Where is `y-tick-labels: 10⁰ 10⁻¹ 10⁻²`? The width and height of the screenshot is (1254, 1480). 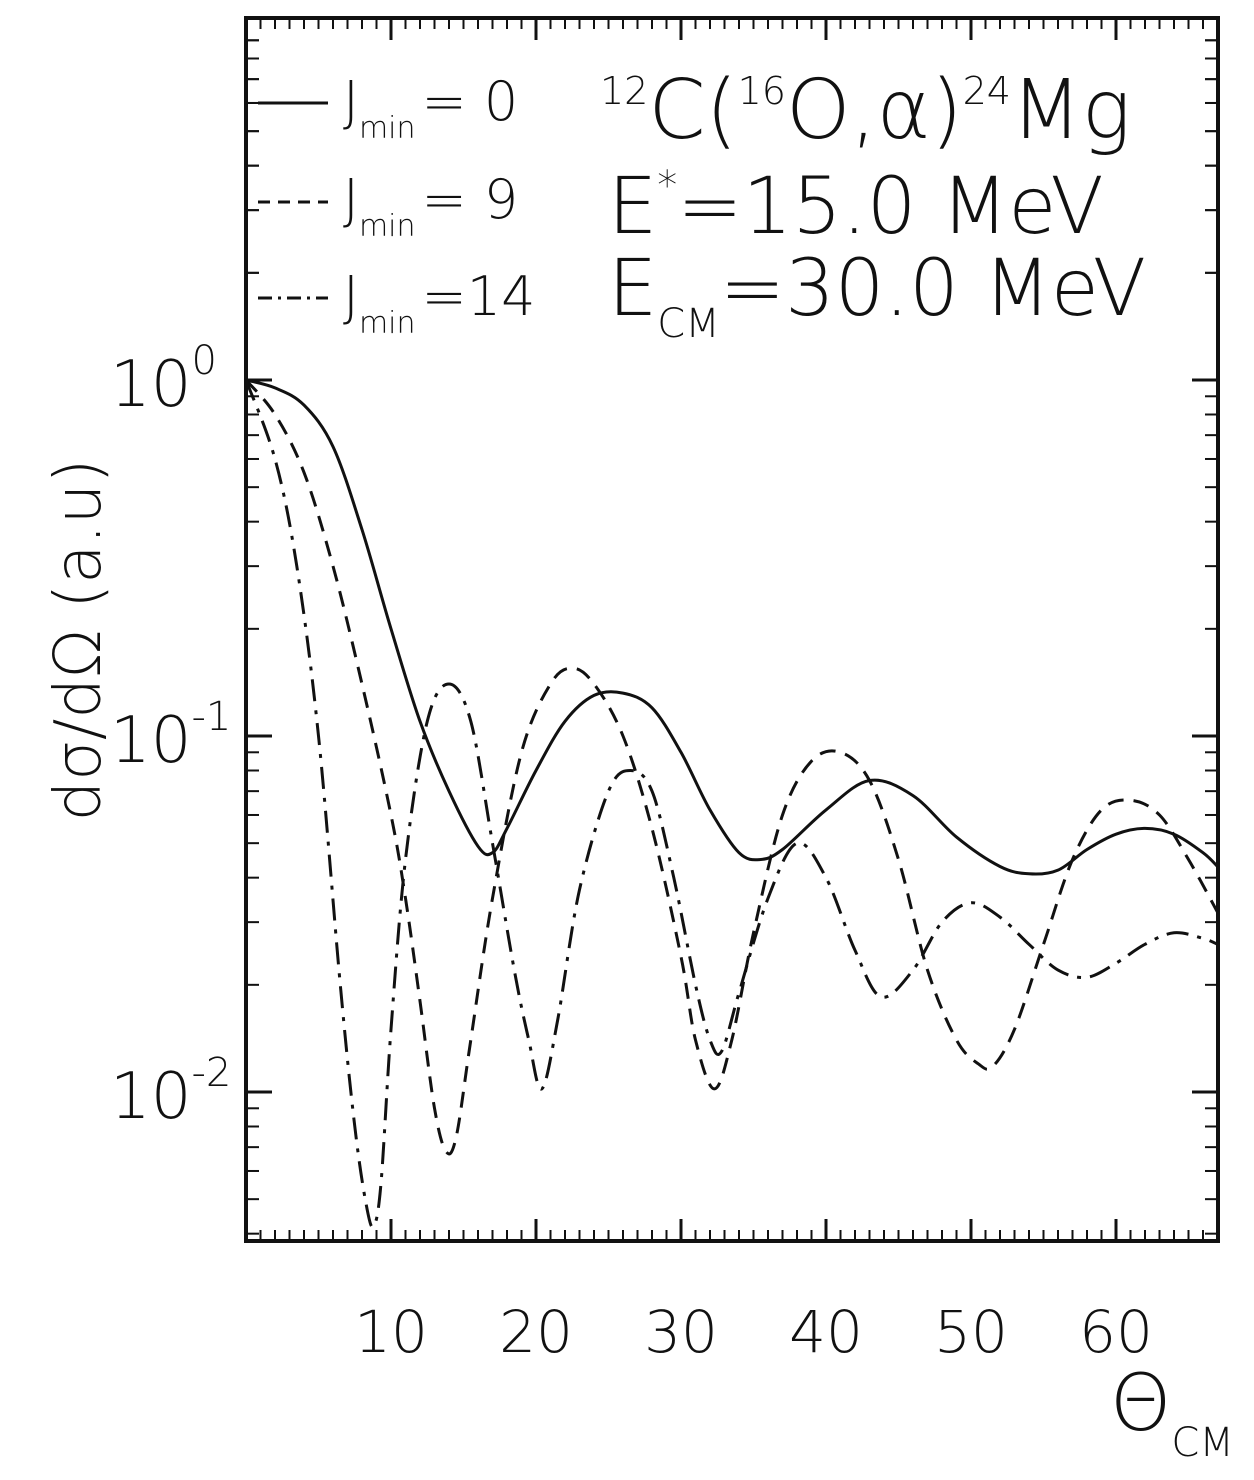
y-tick-labels: 10⁰ 10⁻¹ 10⁻² is located at coordinates (170, 736).